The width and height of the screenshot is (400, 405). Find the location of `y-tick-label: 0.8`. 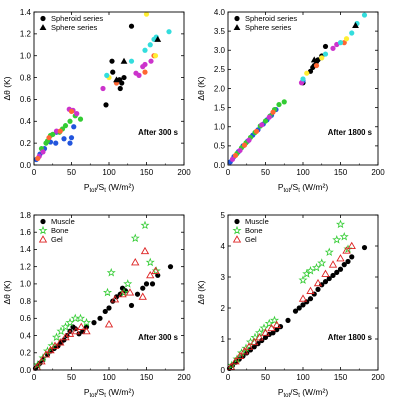

y-tick-label: 0.8 is located at coordinates (26, 301).